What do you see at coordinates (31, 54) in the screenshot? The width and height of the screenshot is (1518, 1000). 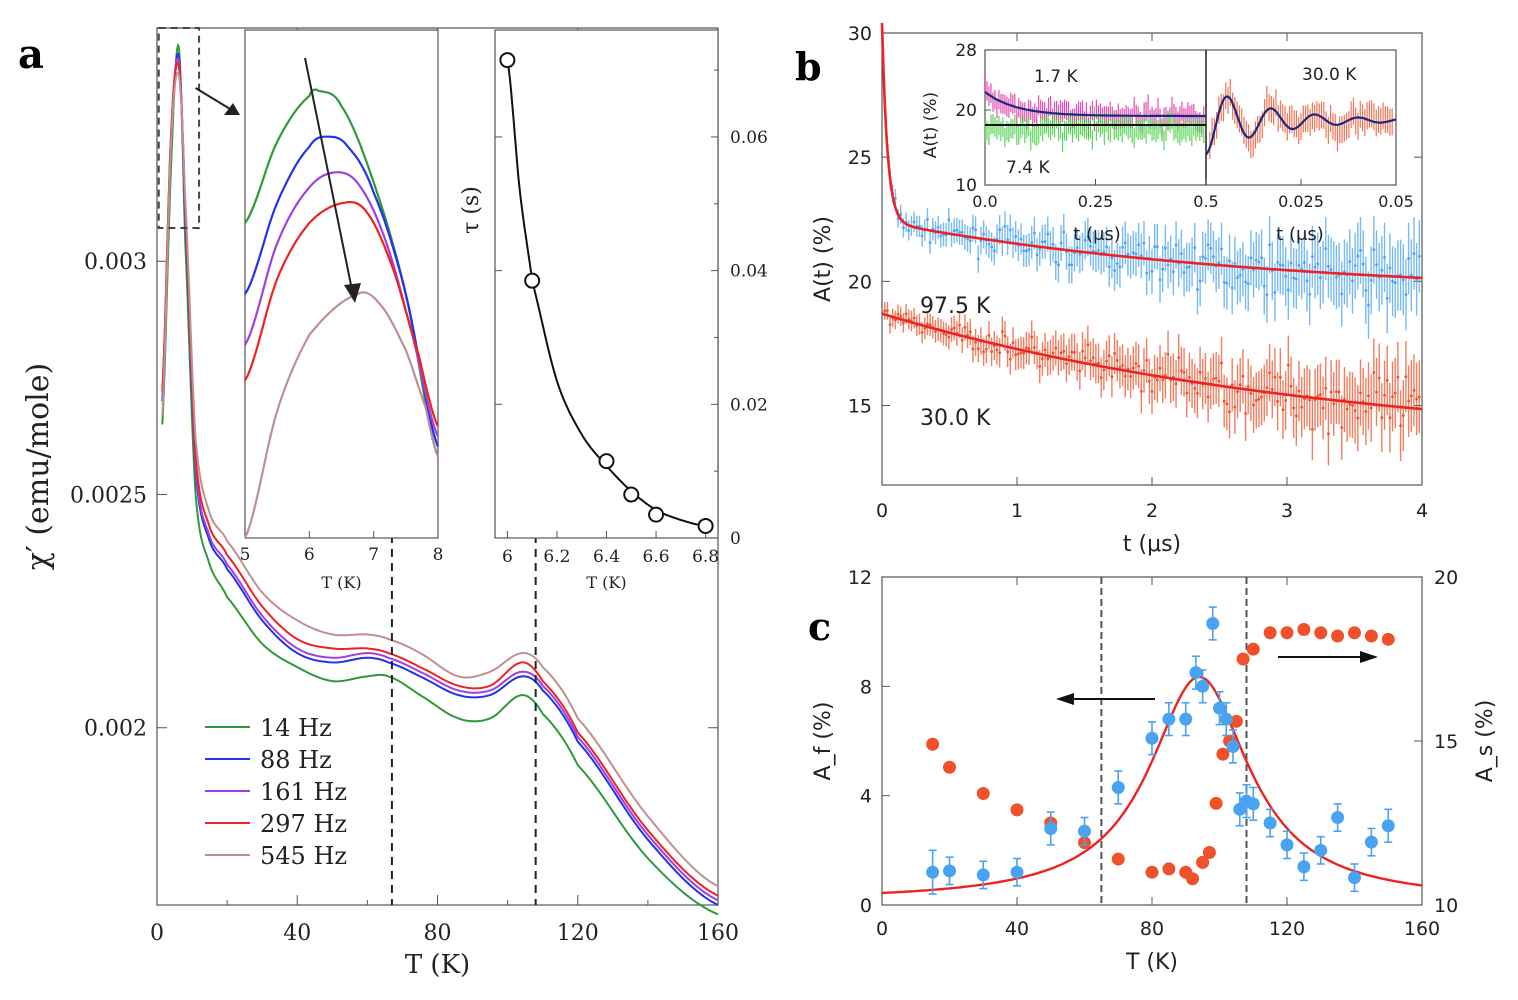 I see `panel-label-a: a` at bounding box center [31, 54].